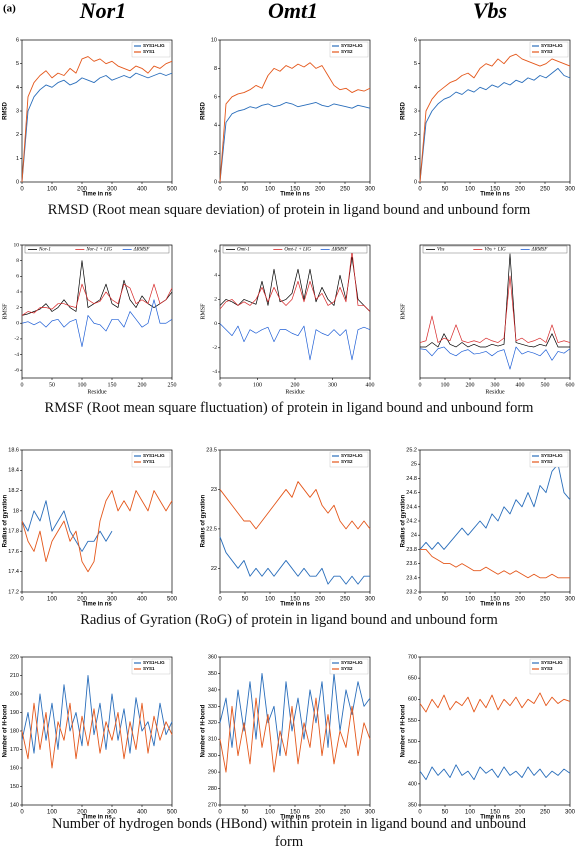 This screenshot has height=850, width=578. I want to click on y-tick-label: 550, so click(412, 721).